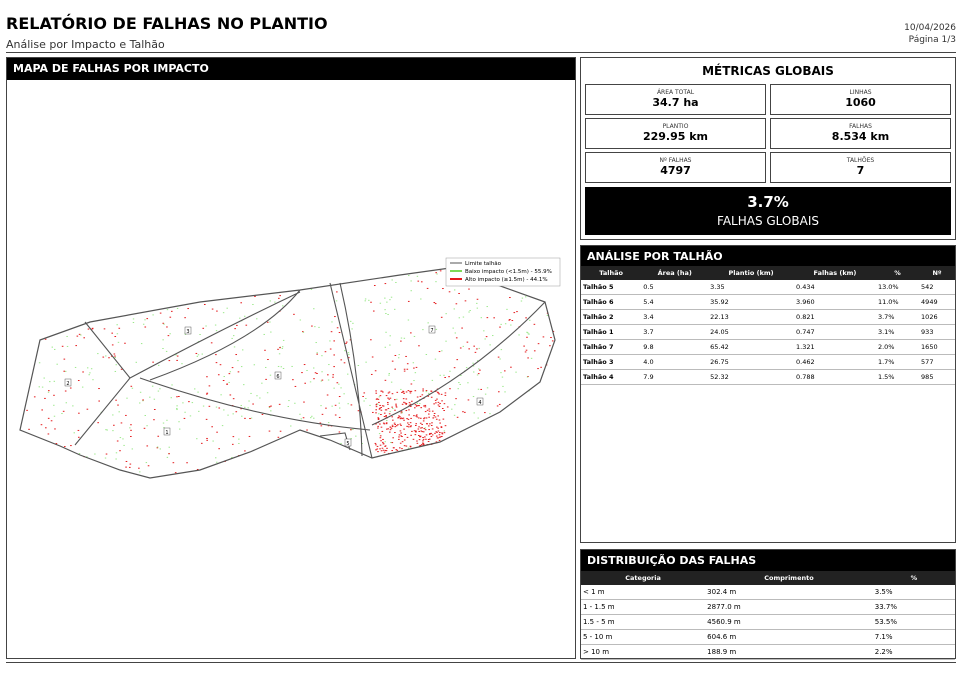  What do you see at coordinates (611, 273) in the screenshot?
I see `column-header: Talhão` at bounding box center [611, 273].